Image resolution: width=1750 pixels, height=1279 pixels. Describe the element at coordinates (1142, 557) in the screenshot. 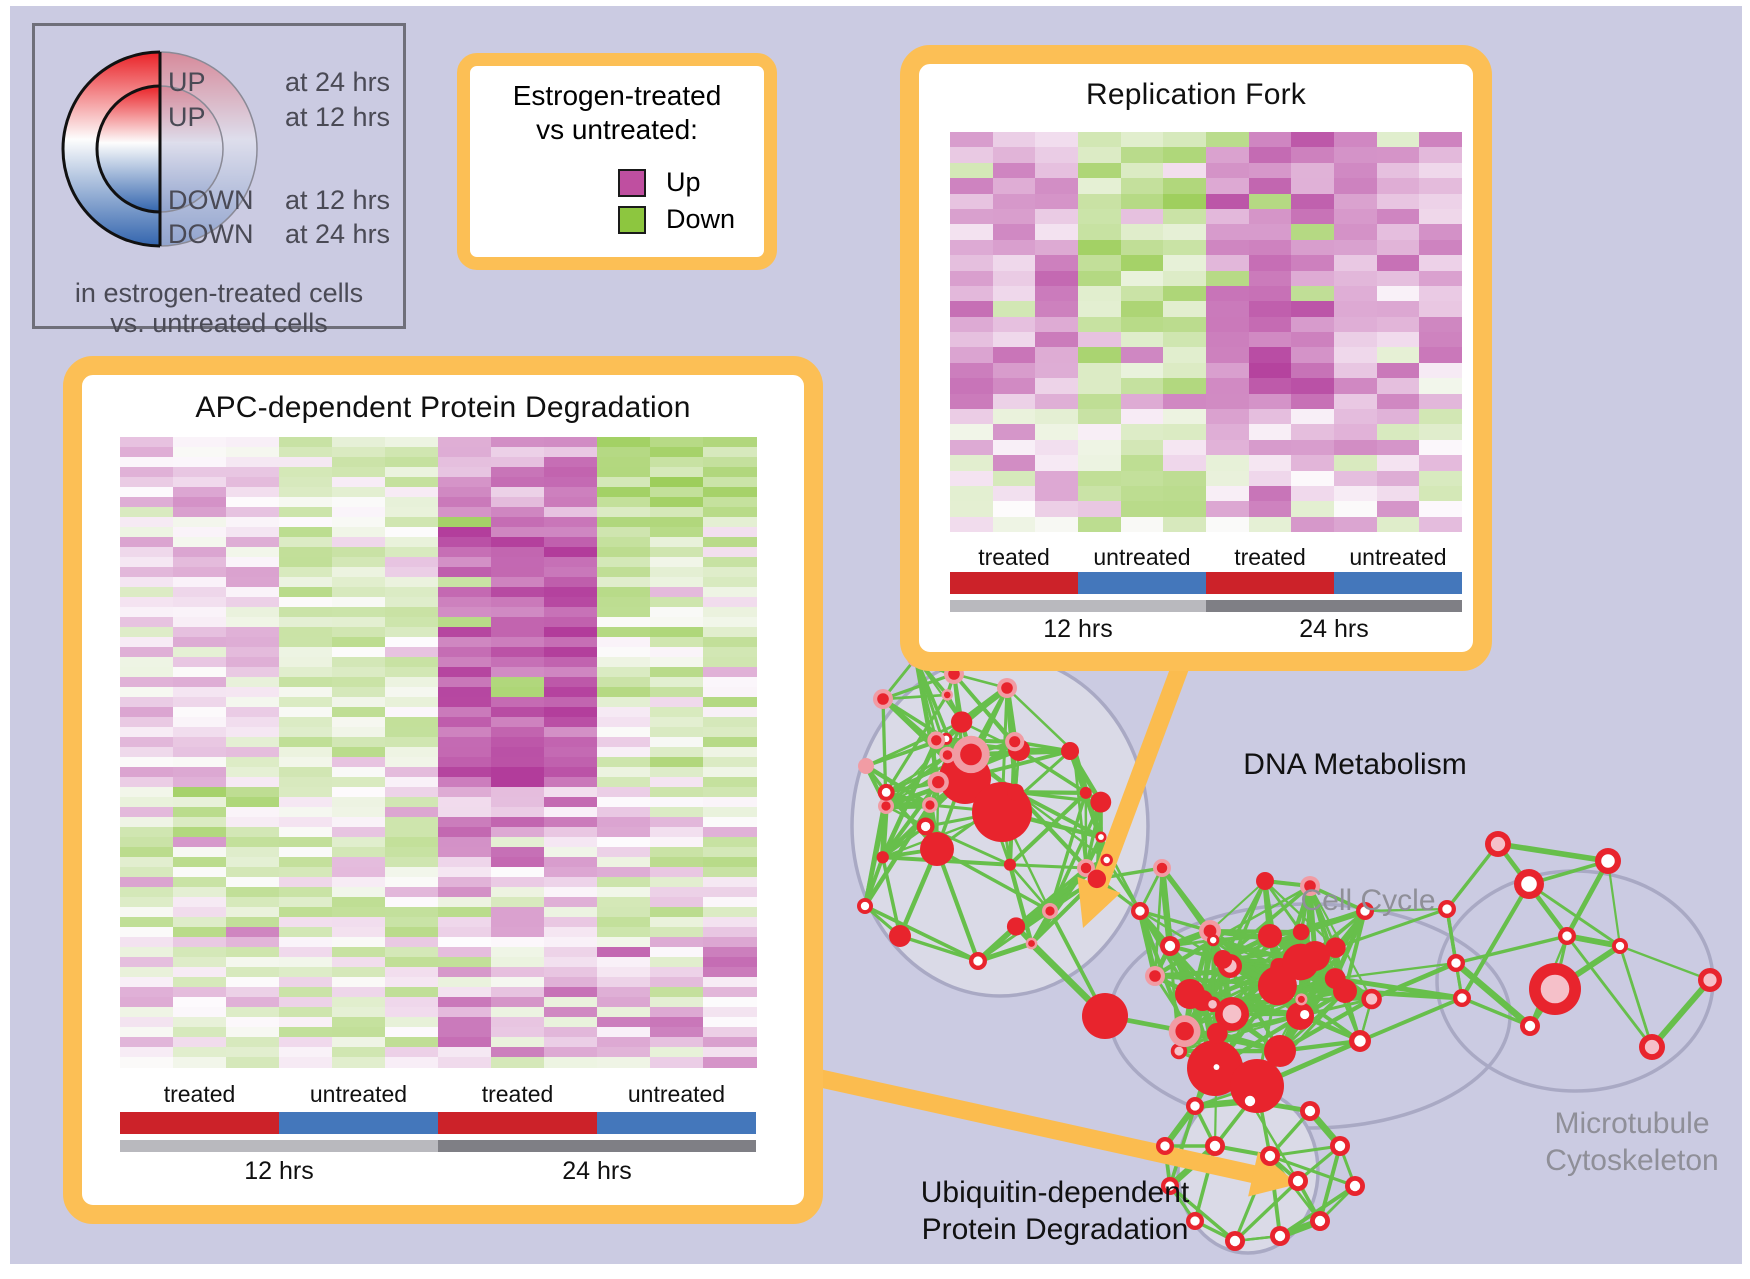

I see `rf-untreated-12-label: untreated` at that location.